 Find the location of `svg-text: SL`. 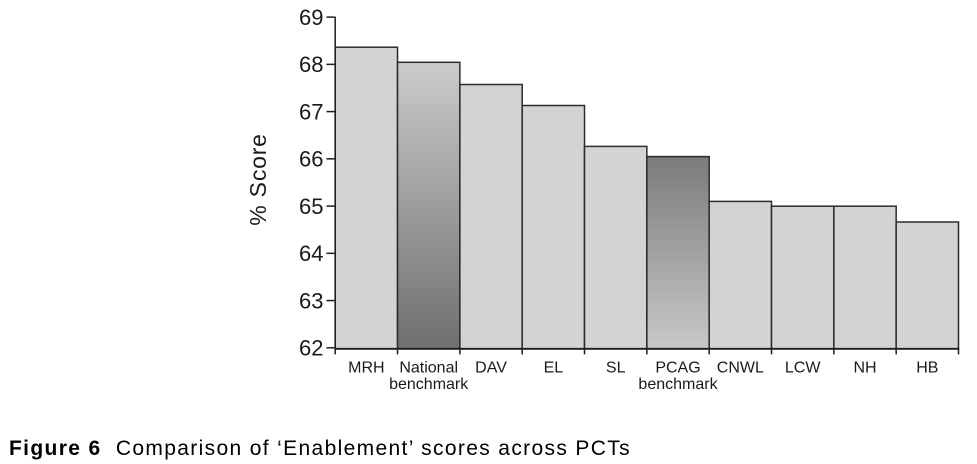

svg-text: SL is located at coordinates (616, 367).